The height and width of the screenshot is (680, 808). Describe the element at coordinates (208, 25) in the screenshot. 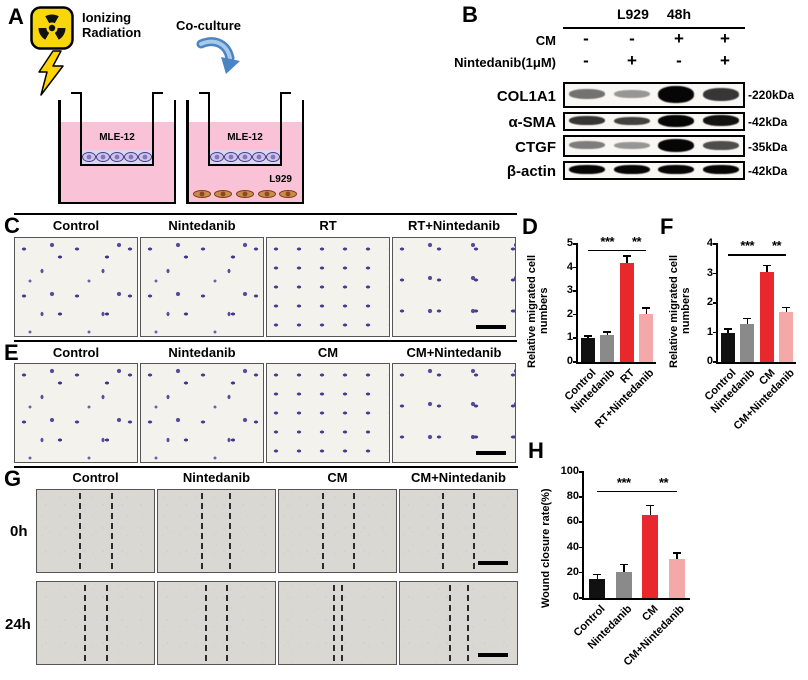

I see `coculture-label: Co-culture` at that location.